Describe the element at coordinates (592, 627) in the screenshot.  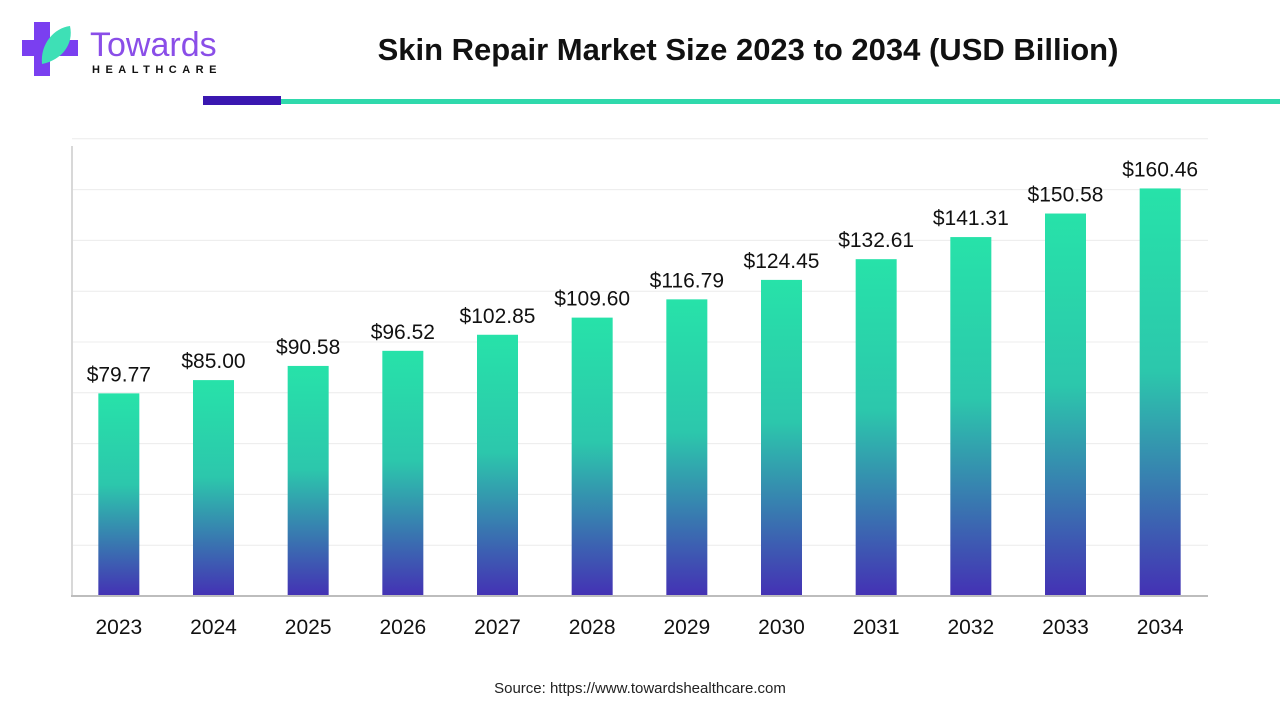
I see `x-tick-label: 2028` at that location.